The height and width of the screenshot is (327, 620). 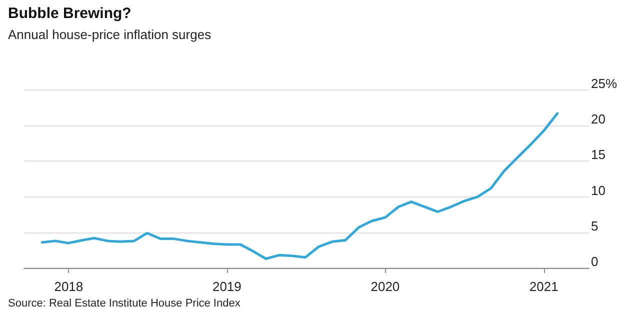 I want to click on y-tick-label: 5, so click(x=594, y=226).